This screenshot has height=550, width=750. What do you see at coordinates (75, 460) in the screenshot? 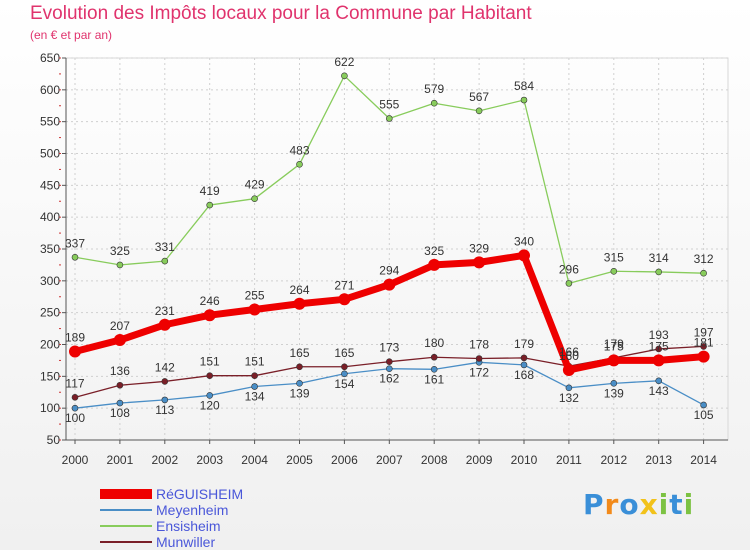
I see `x-tick-label: 2000` at bounding box center [75, 460].